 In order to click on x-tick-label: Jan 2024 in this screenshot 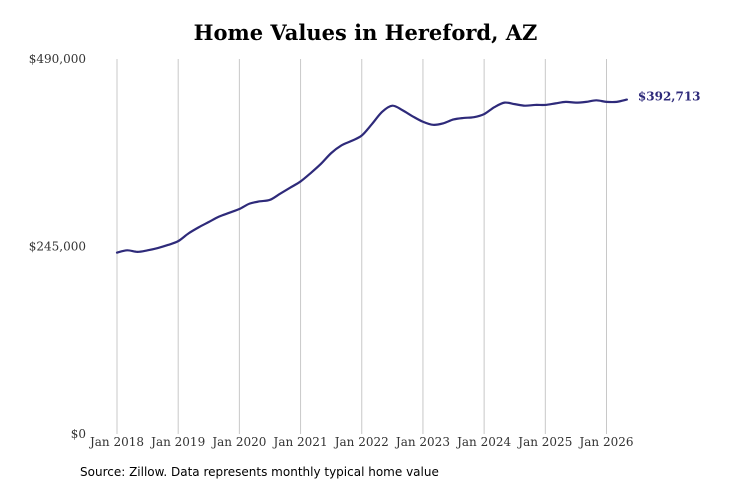, I will do `click(483, 442)`.